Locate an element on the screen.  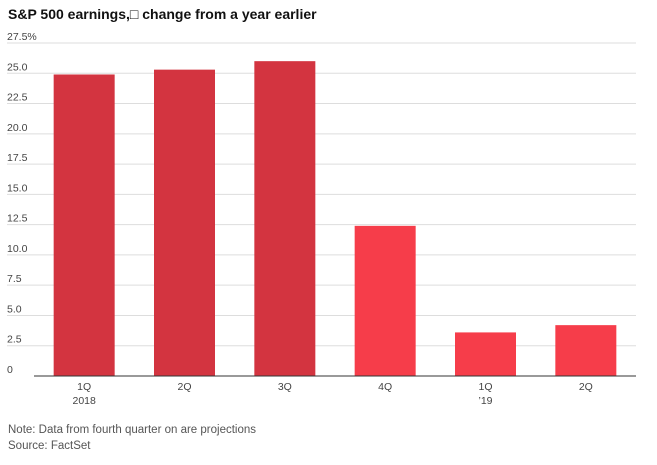
y-tick-label: 12.5 is located at coordinates (17, 219).